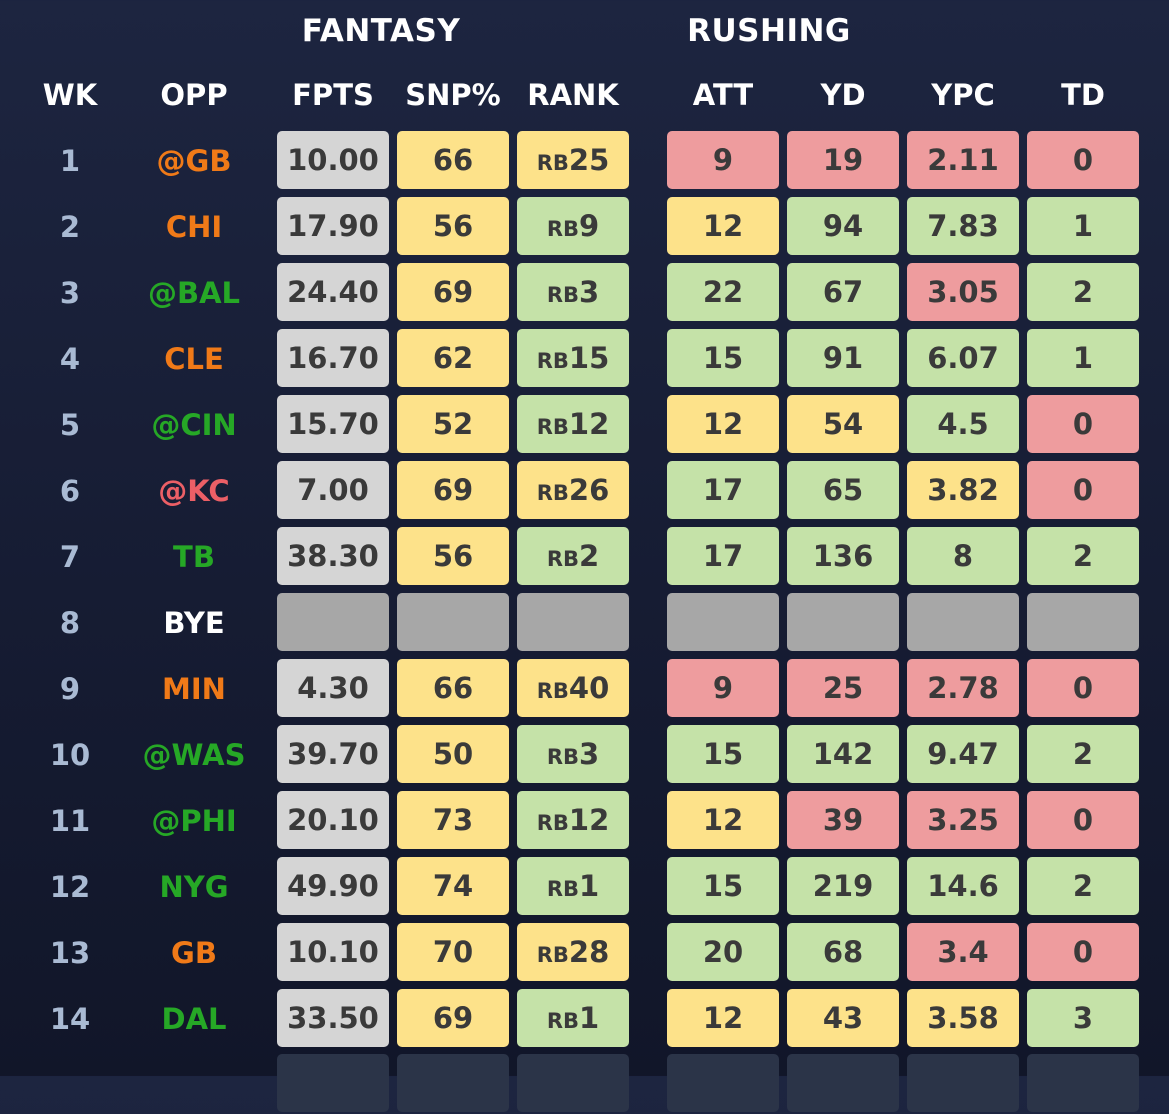  Describe the element at coordinates (194, 821) in the screenshot. I see `opponent-cell: @PHI` at that location.